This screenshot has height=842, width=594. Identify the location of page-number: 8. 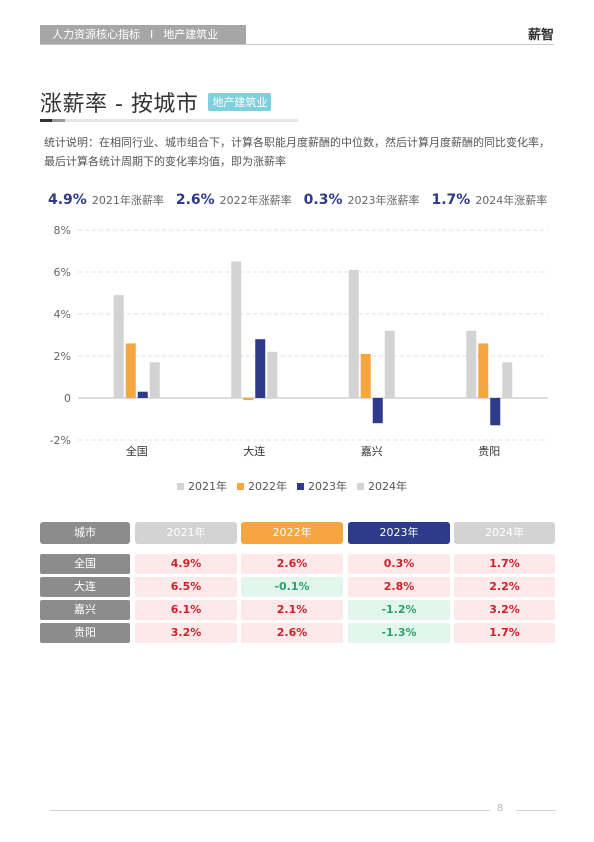
(500, 808).